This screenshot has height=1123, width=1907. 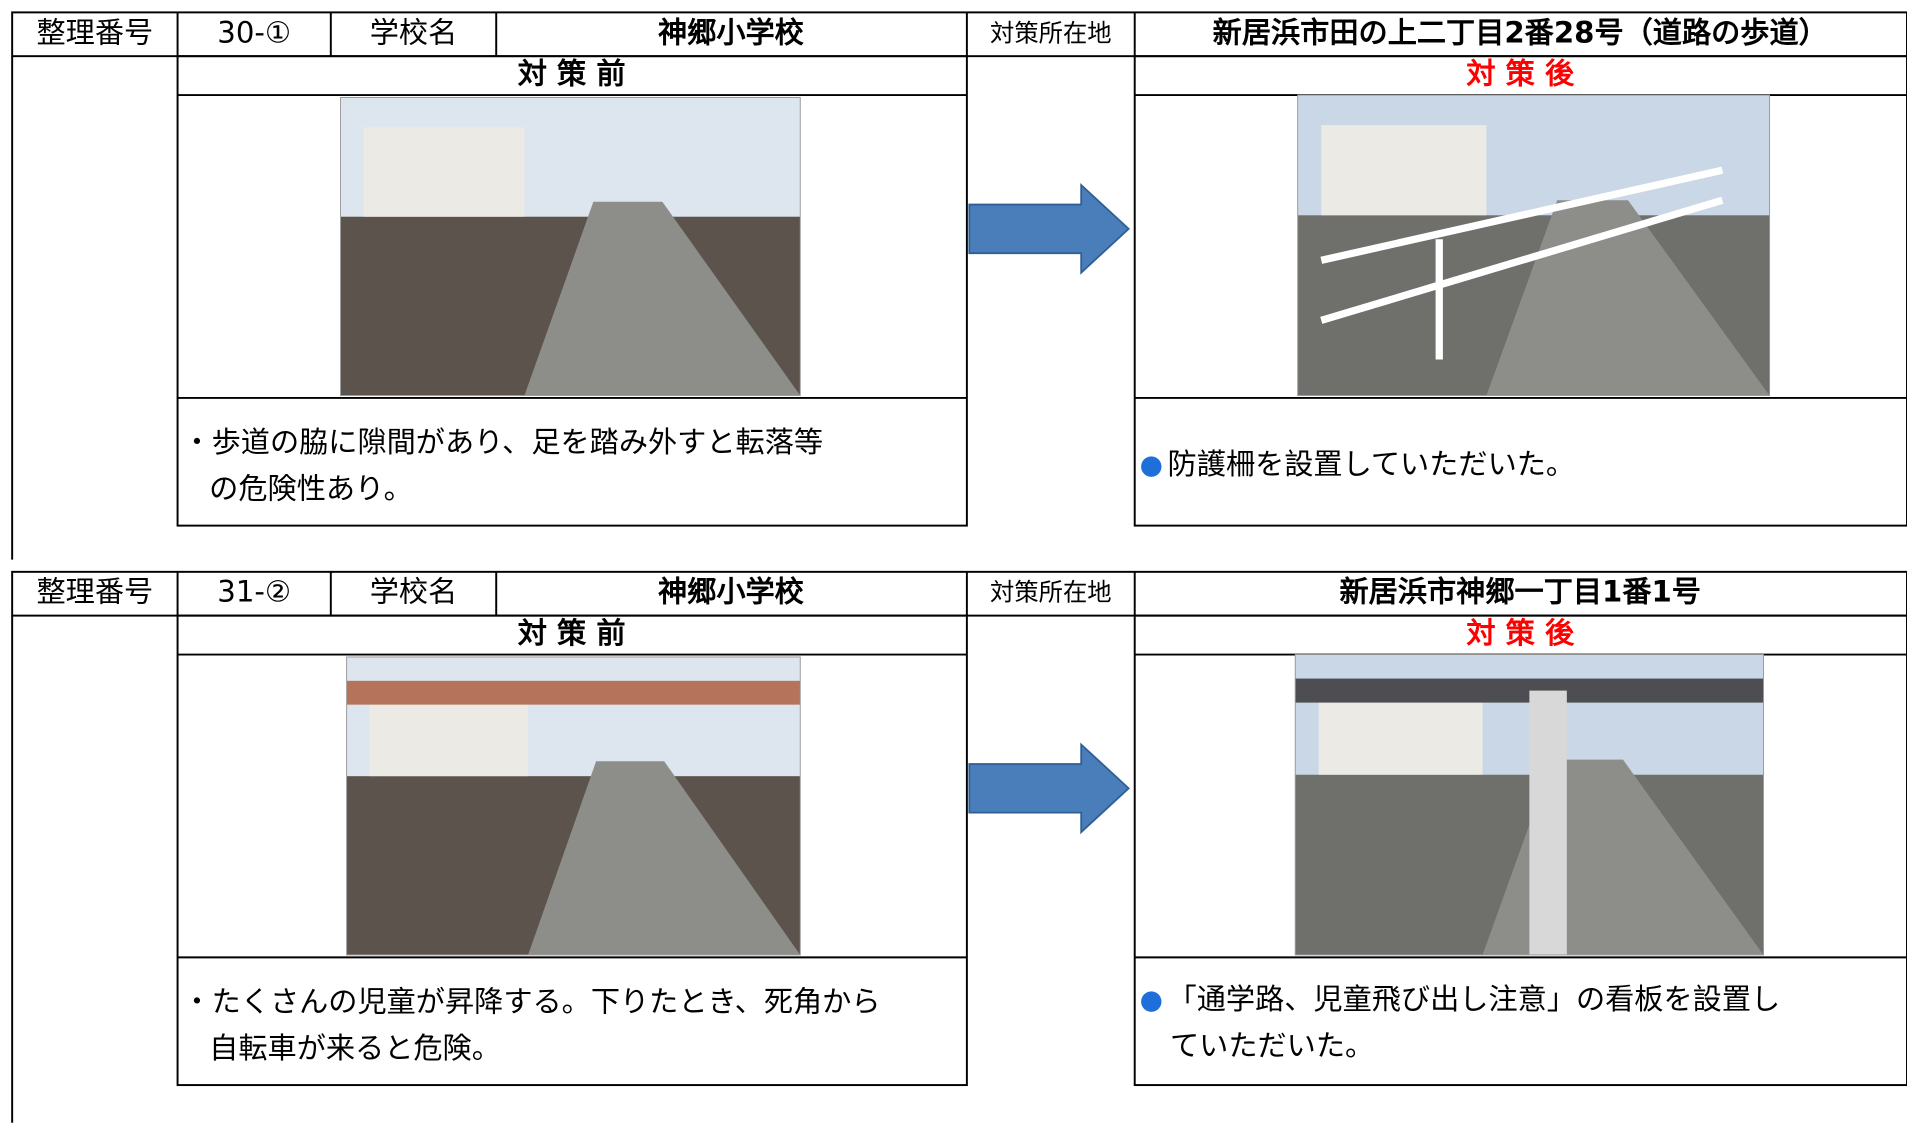 What do you see at coordinates (1272, 1045) in the screenshot?
I see `after-description: ていただいた。` at bounding box center [1272, 1045].